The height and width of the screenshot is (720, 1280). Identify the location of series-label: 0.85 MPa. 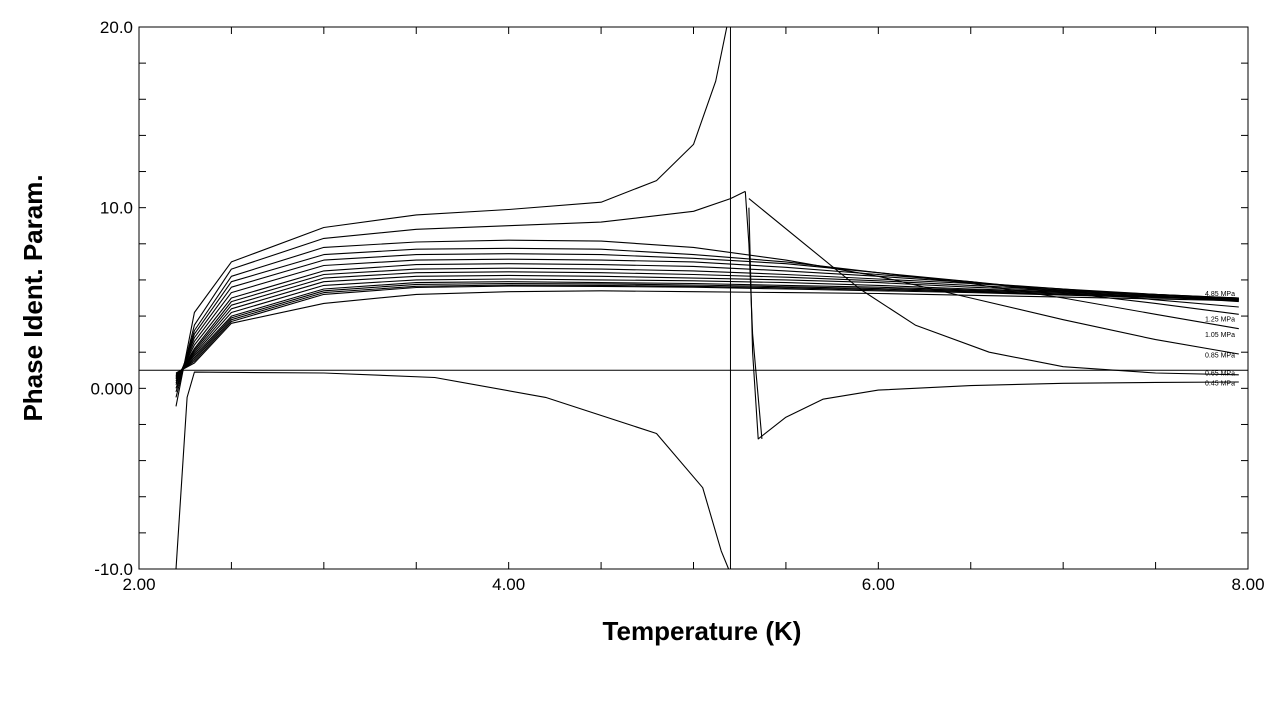
(1220, 356).